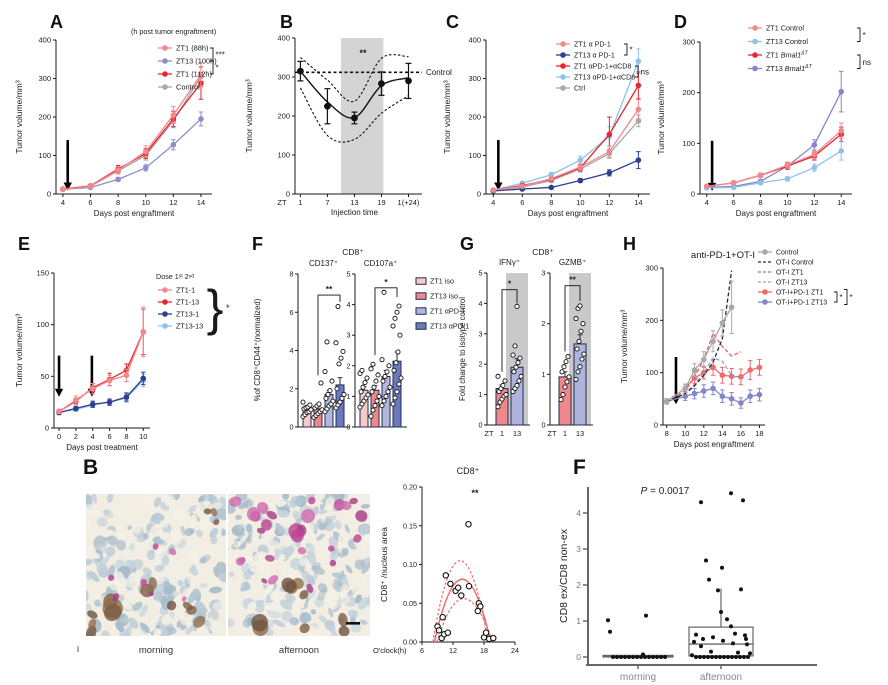 This screenshot has width=888, height=685. Describe the element at coordinates (604, 78) in the screenshot. I see `svg-text: ZT13 αPD-1+αCD8` at that location.